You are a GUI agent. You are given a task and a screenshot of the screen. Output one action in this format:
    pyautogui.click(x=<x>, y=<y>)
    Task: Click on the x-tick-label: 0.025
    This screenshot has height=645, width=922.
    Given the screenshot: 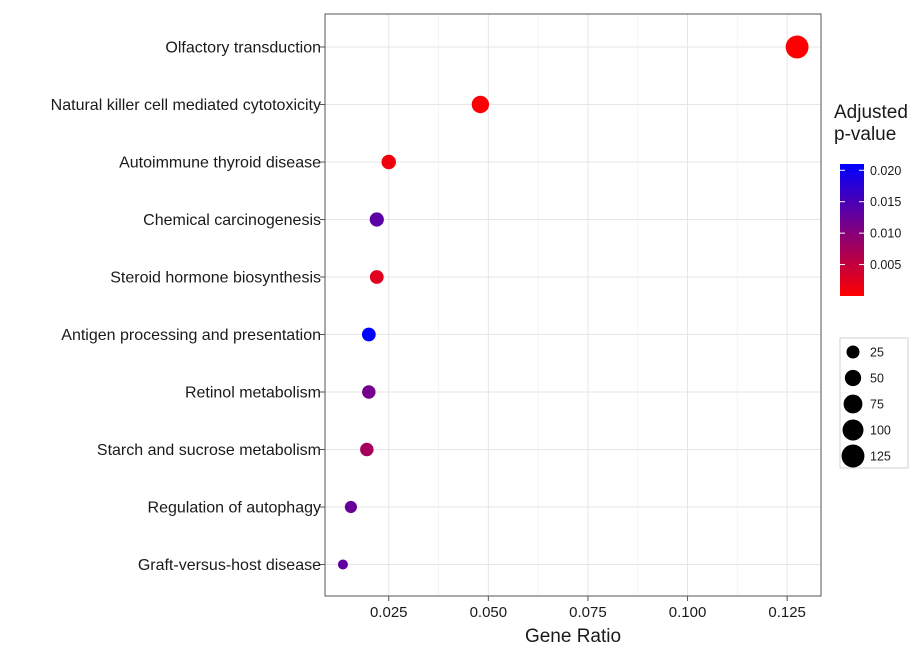 What is the action you would take?
    pyautogui.click(x=389, y=612)
    